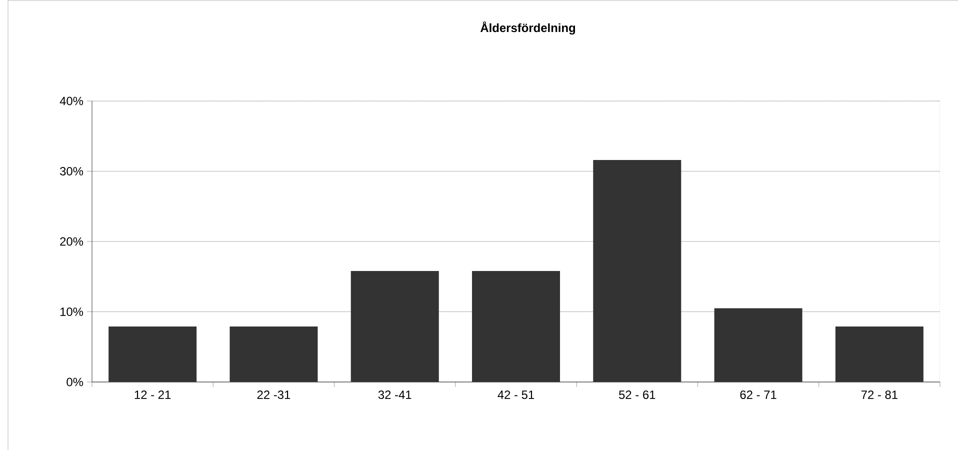  Describe the element at coordinates (528, 28) in the screenshot. I see `chart-title: Åldersfördelning` at that location.